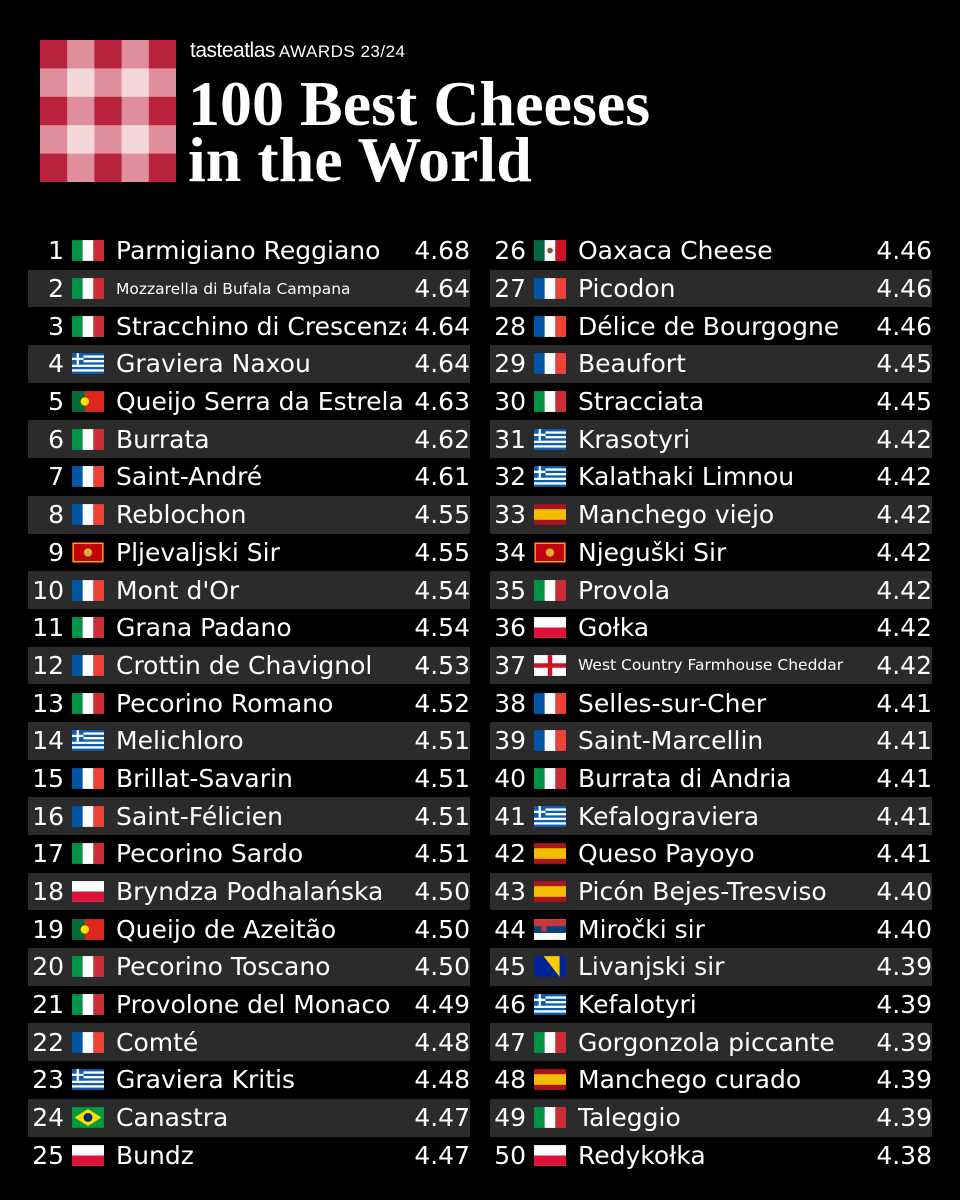  What do you see at coordinates (641, 402) in the screenshot?
I see `cheese-name: Stracciata` at bounding box center [641, 402].